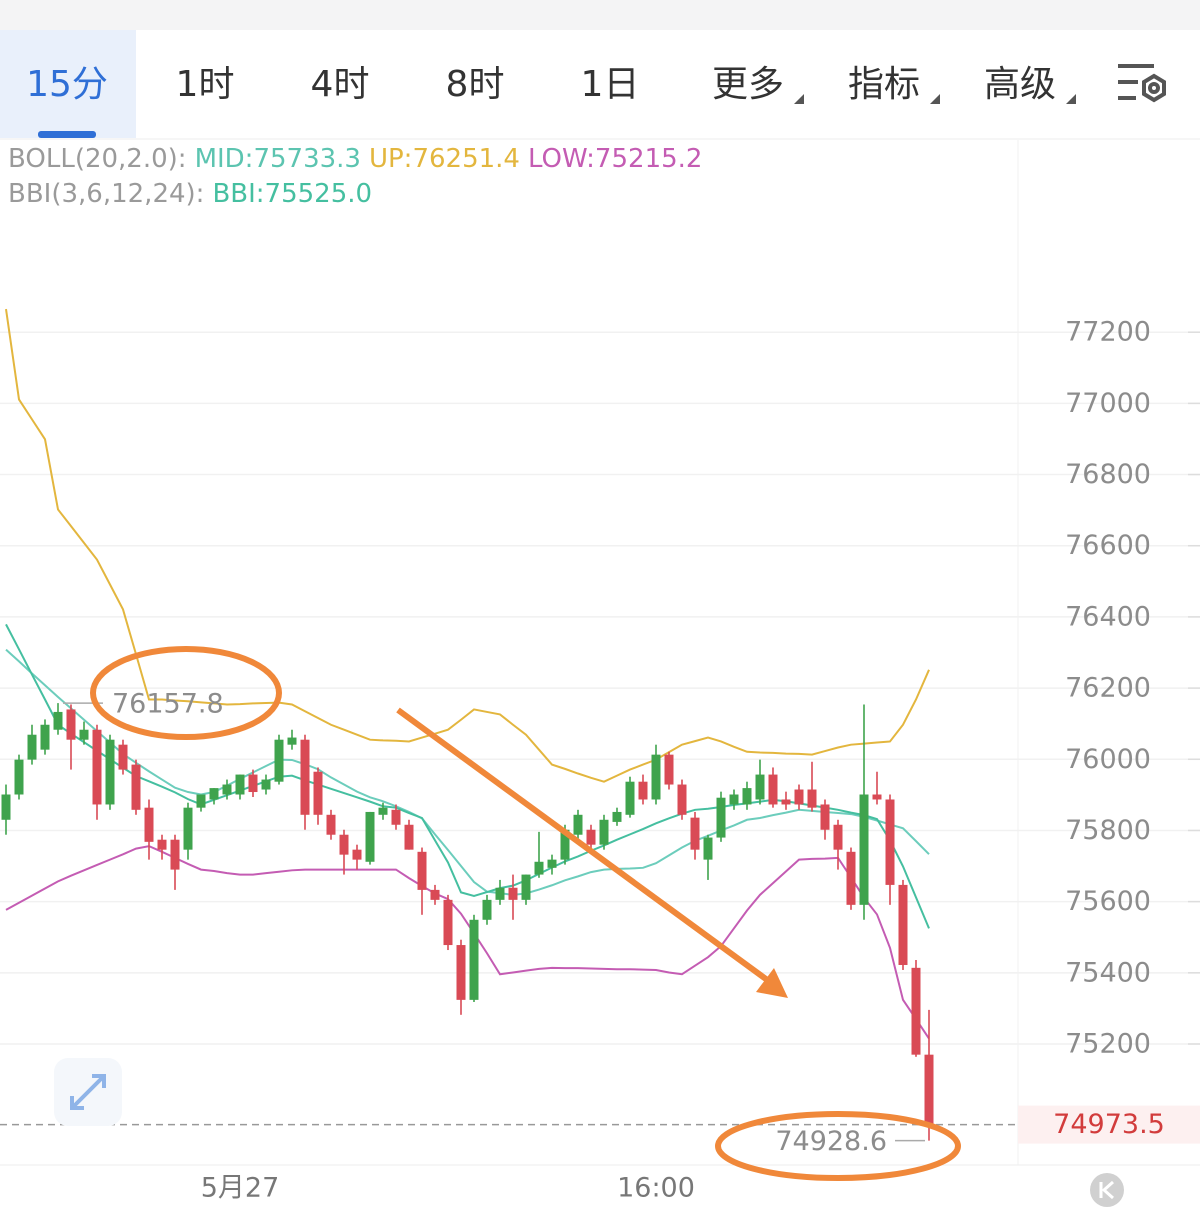 The width and height of the screenshot is (1200, 1222). Describe the element at coordinates (278, 159) in the screenshot. I see `indicator-value: MID:75733.3` at that location.